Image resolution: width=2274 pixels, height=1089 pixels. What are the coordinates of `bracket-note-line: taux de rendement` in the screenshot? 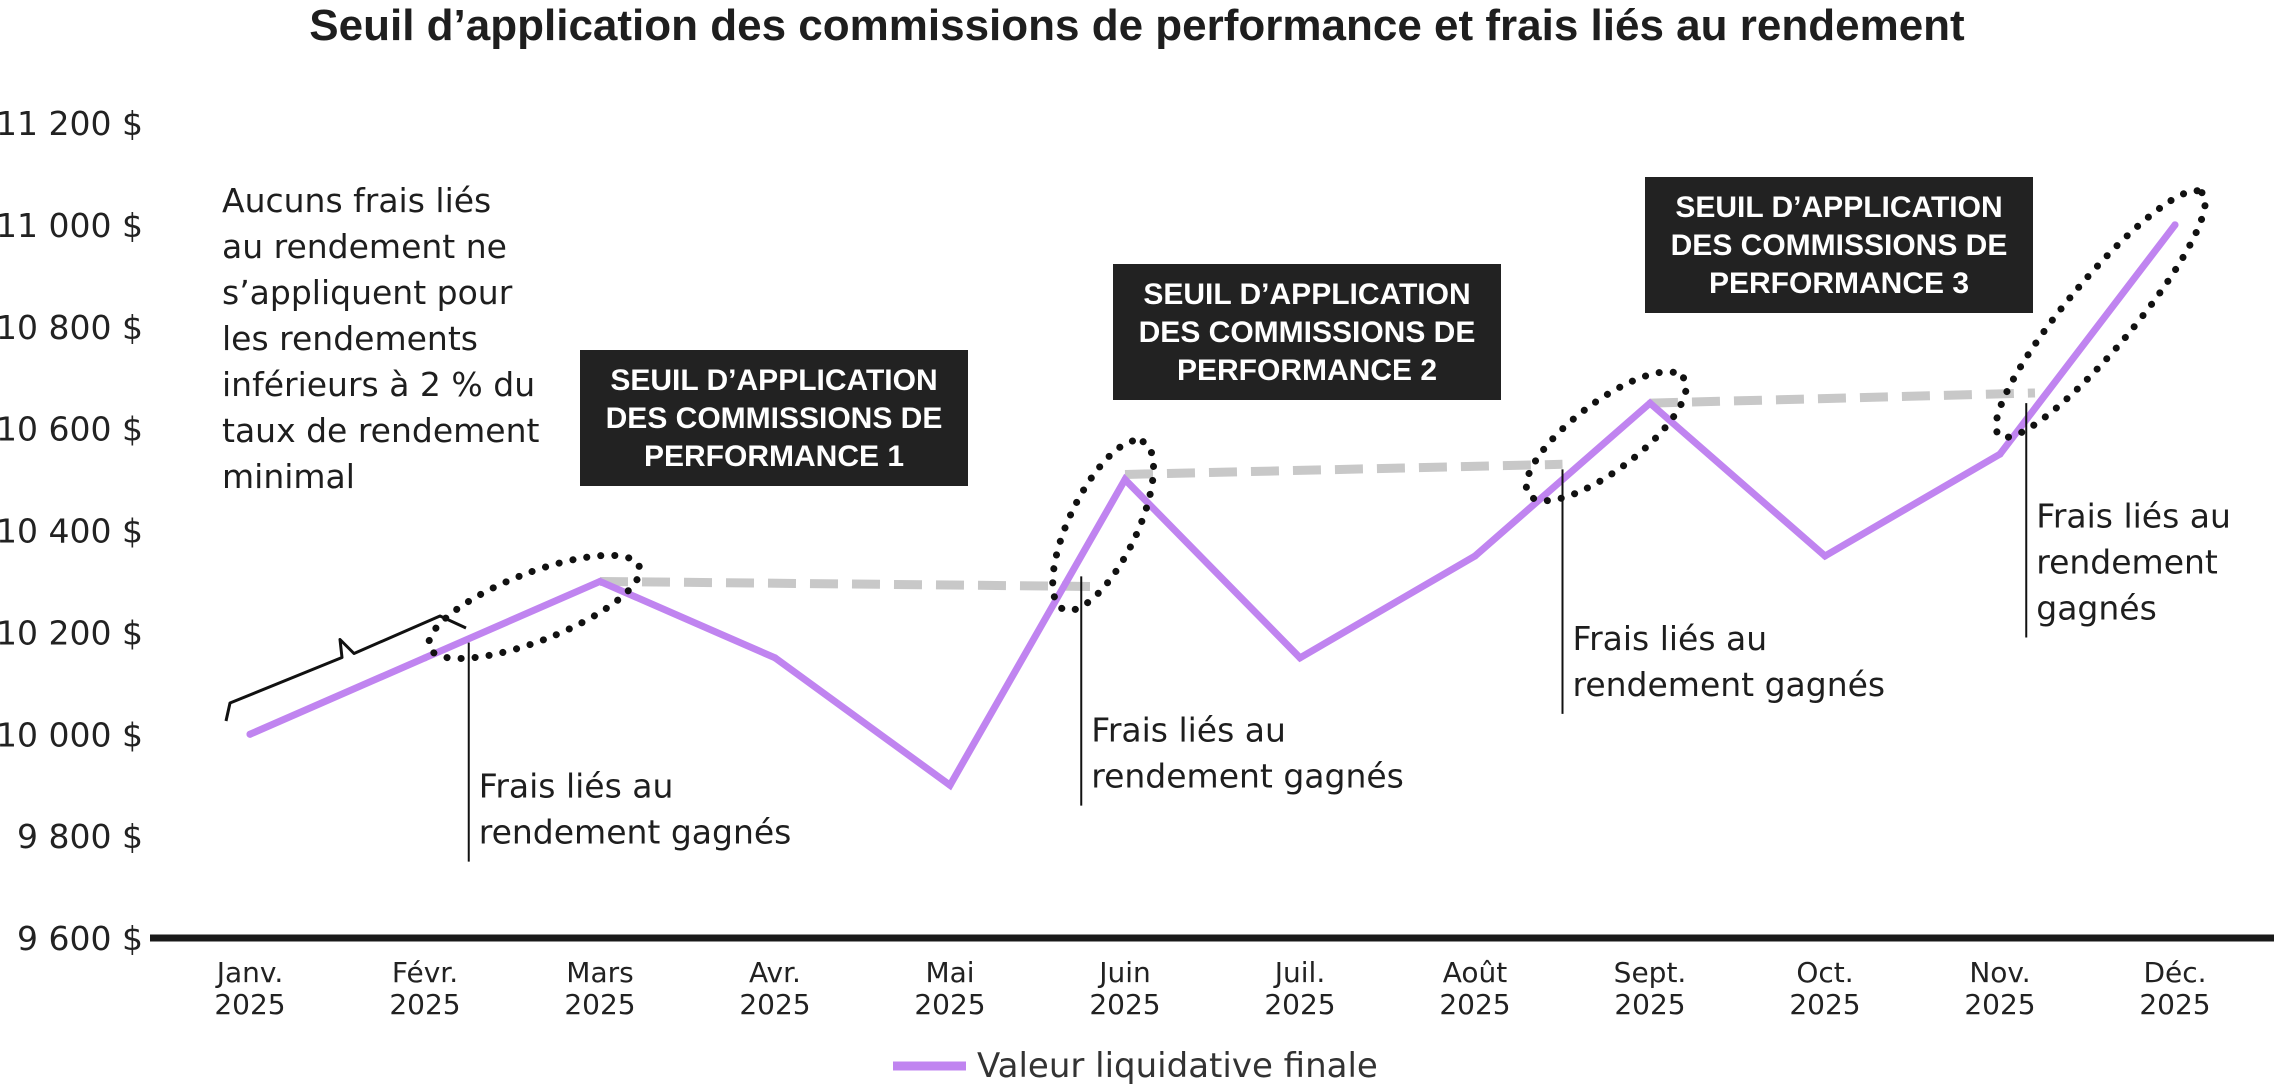 It's located at (381, 430).